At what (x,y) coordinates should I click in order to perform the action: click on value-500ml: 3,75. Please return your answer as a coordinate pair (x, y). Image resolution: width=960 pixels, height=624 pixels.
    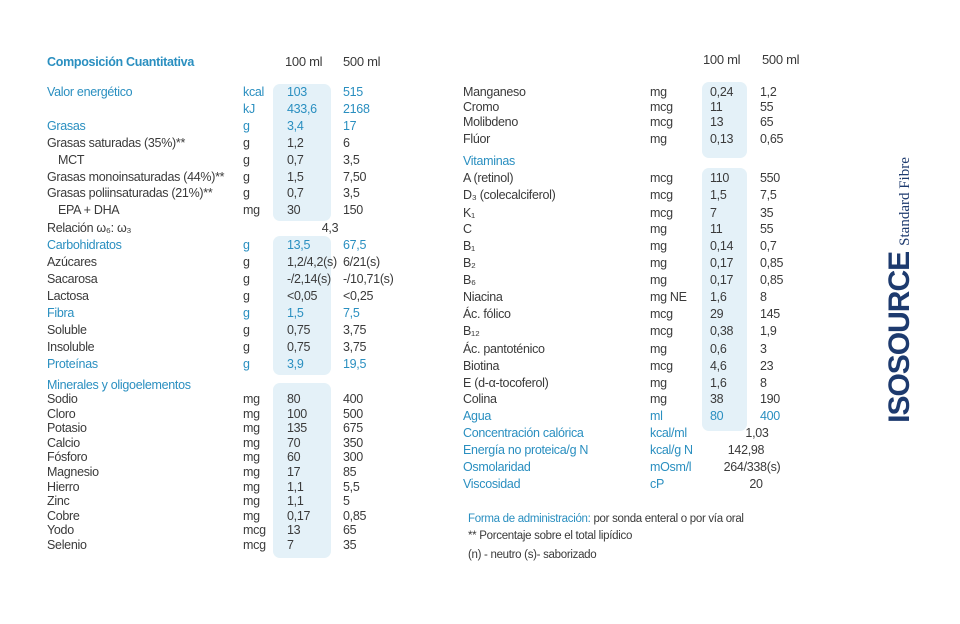
    Looking at the image, I should click on (355, 330).